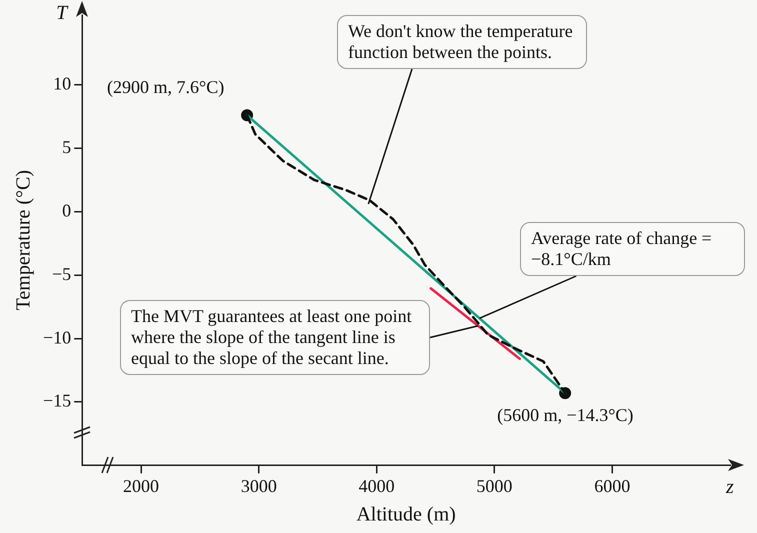  Describe the element at coordinates (462, 42) in the screenshot. I see `annotation: We don't know the temperature function between the points.` at that location.